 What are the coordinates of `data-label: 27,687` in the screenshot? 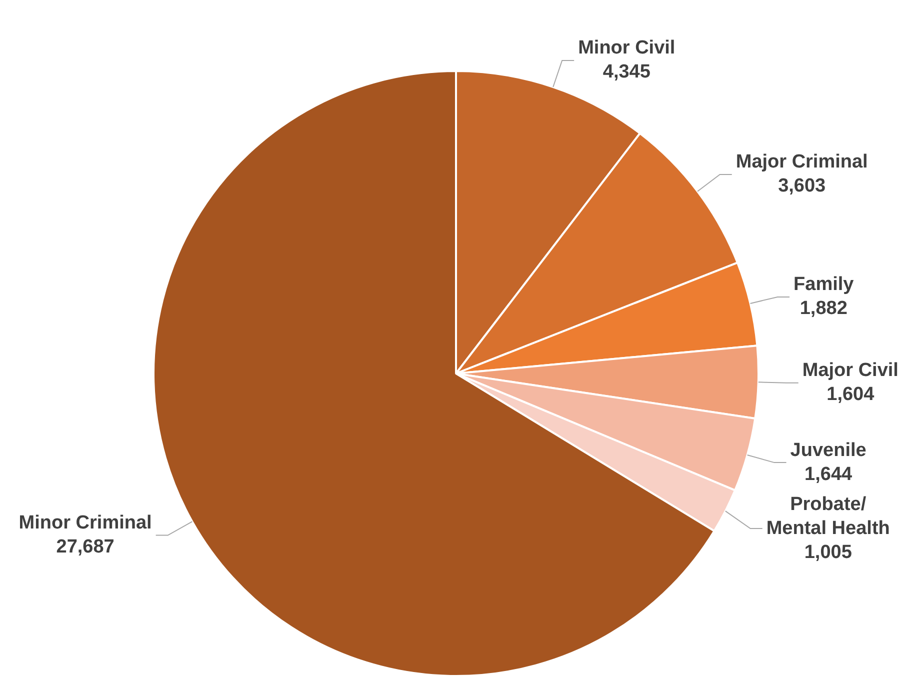 It's located at (85, 547).